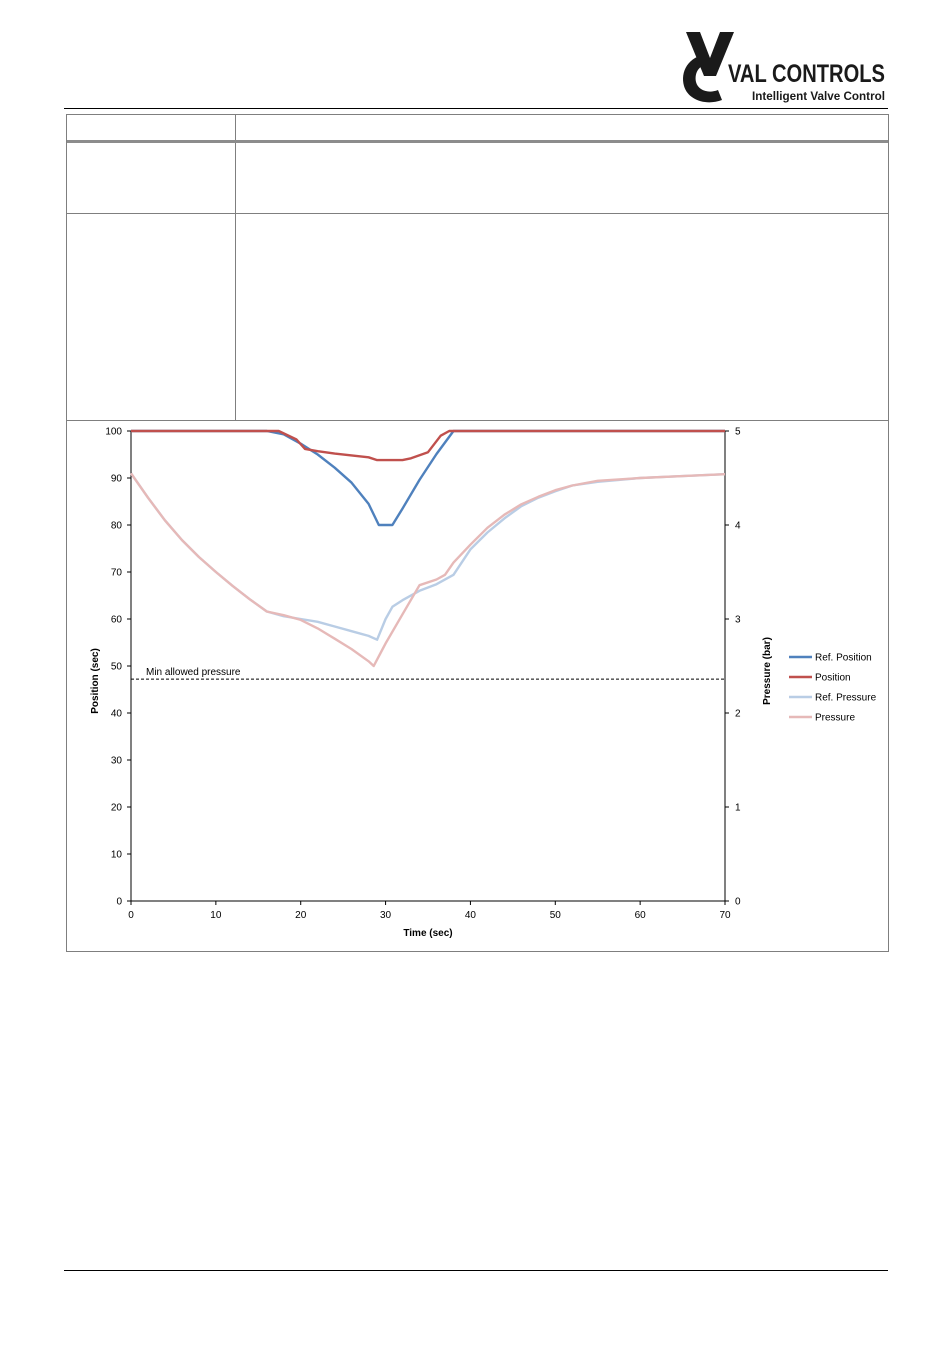  Describe the element at coordinates (738, 620) in the screenshot. I see `y2-tick-label: 3` at that location.